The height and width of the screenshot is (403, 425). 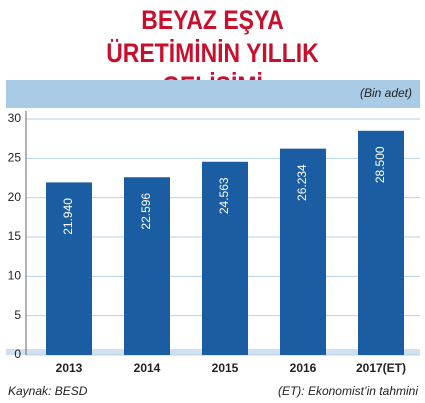 I want to click on y-tick-label: 10, so click(x=15, y=276).